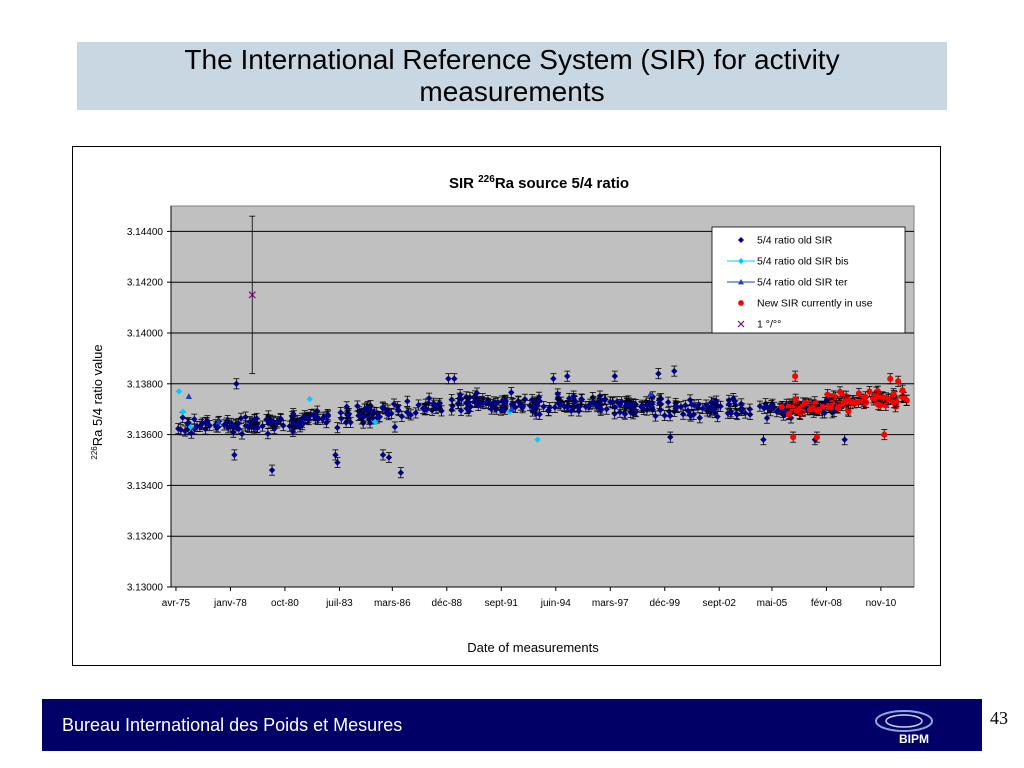 Image resolution: width=1024 pixels, height=768 pixels. I want to click on chart-title: SIR 226Ra source 5/4 ratio, so click(539, 183).